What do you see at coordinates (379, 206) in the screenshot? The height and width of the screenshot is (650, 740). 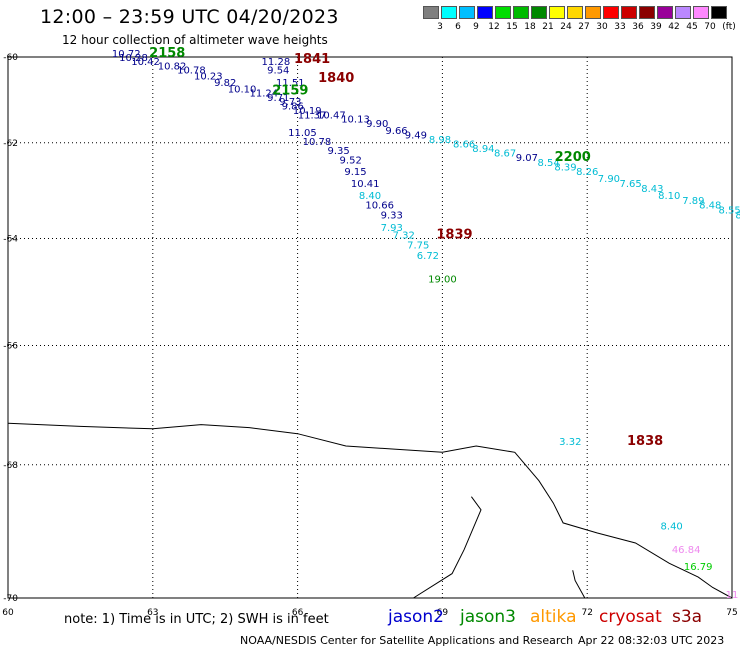 I see `wave-height-label: 10.66` at bounding box center [379, 206].